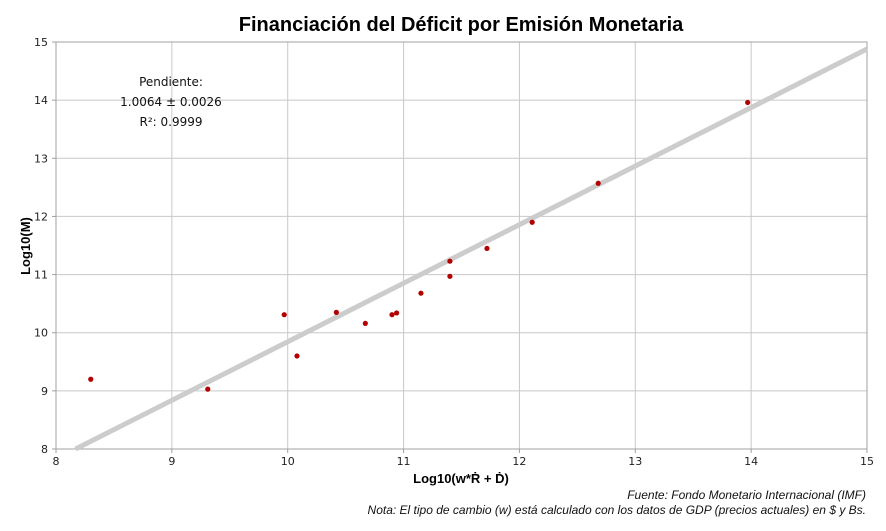  Describe the element at coordinates (171, 122) in the screenshot. I see `r-squared: R²: 0.9999` at that location.